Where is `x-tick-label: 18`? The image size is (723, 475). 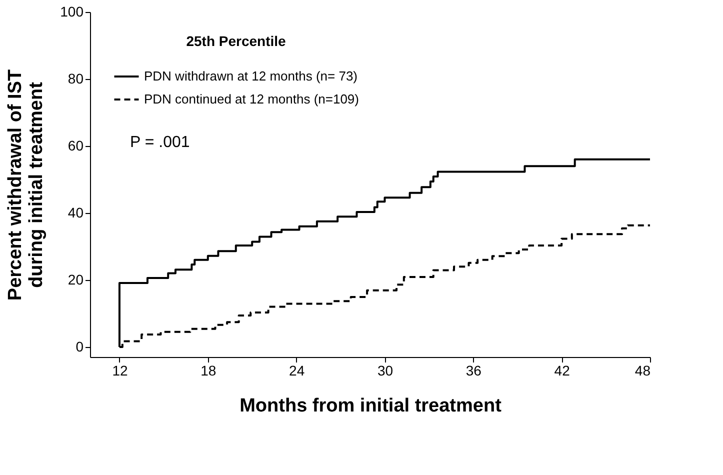 x-tick-label: 18 is located at coordinates (208, 370).